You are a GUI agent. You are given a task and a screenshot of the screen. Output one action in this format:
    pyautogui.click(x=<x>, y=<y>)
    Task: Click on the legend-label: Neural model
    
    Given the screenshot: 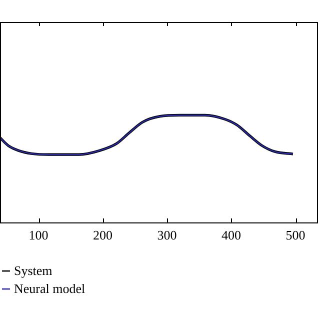 What is the action you would take?
    pyautogui.click(x=50, y=289)
    